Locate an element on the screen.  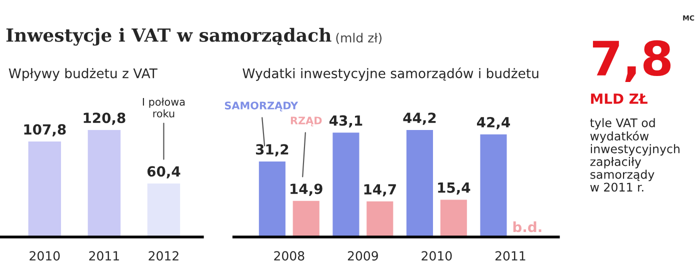
x-tick-label: 2009 is located at coordinates (363, 256).